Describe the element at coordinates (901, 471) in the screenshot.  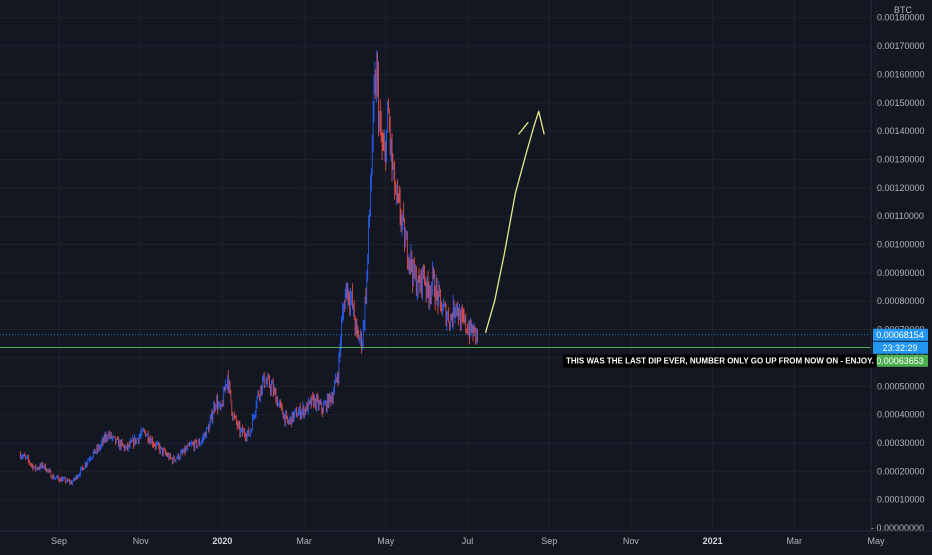
I see `y-tick-label: 0.00020000` at that location.